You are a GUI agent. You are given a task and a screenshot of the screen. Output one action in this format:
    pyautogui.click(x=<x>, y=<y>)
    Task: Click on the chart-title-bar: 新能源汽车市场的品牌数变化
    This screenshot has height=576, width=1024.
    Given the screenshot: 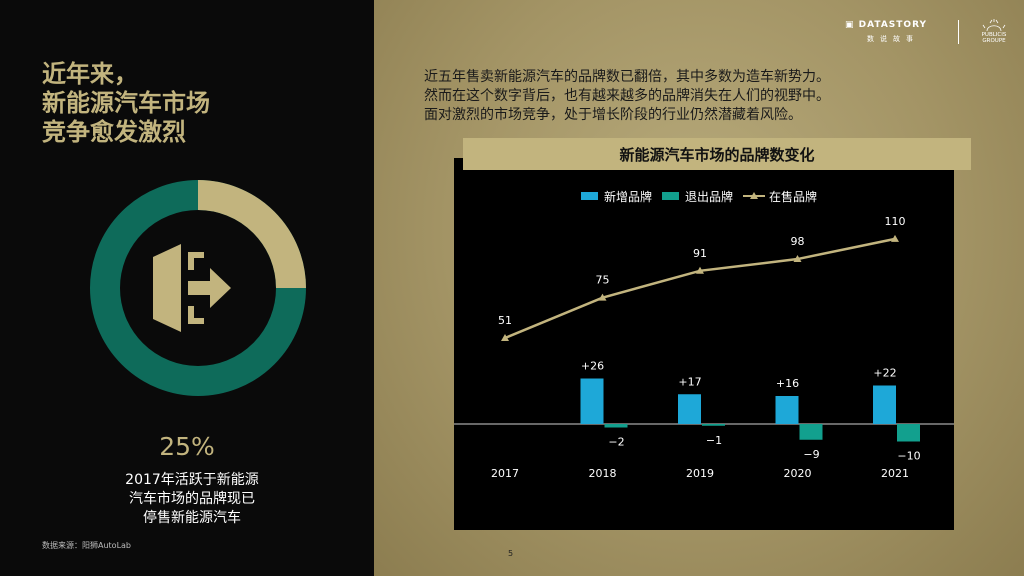 What is the action you would take?
    pyautogui.click(x=717, y=154)
    